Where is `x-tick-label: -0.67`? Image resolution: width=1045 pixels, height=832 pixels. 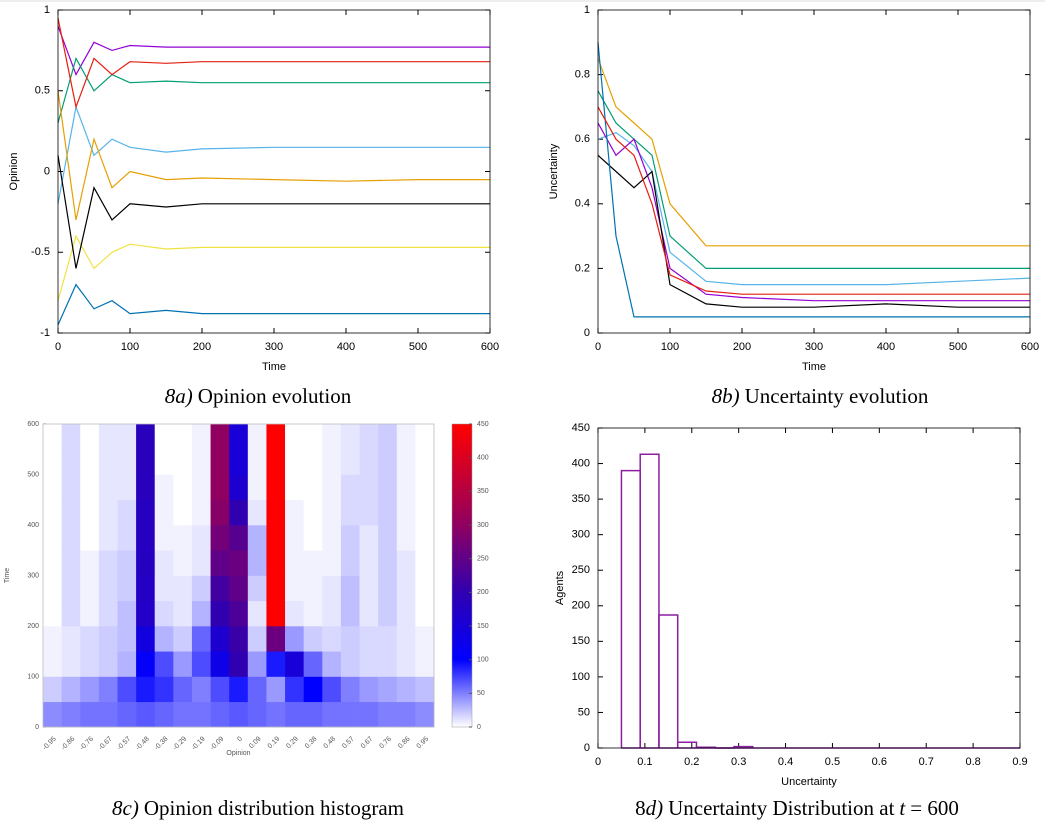
x-tick-label: -0.67 is located at coordinates (105, 744).